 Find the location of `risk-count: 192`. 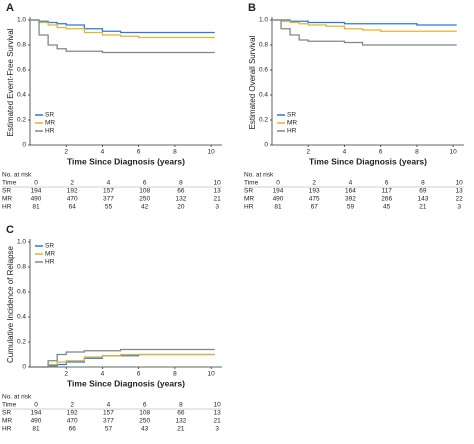

risk-count: 192 is located at coordinates (72, 413).